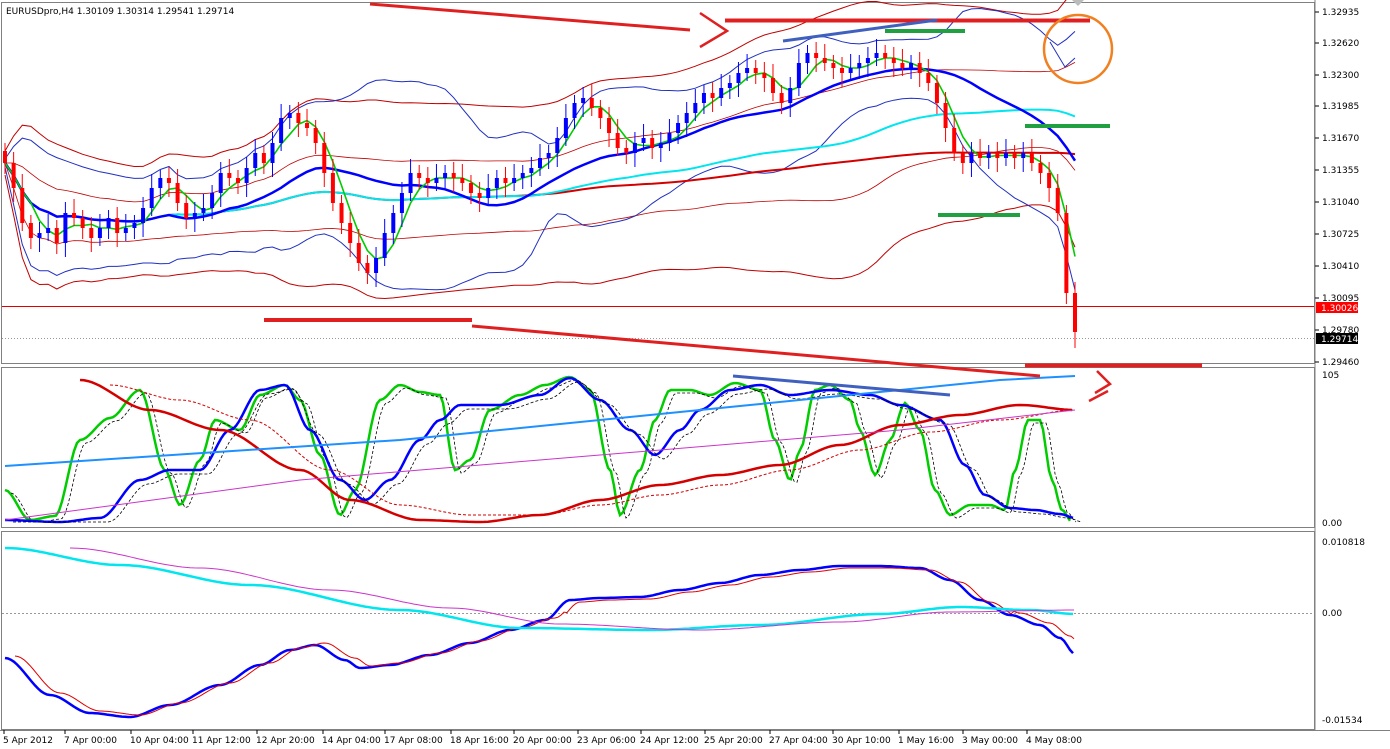 This screenshot has height=749, width=1390. What do you see at coordinates (221, 741) in the screenshot?
I see `x-tick-label: 11 Apr 12:00` at bounding box center [221, 741].